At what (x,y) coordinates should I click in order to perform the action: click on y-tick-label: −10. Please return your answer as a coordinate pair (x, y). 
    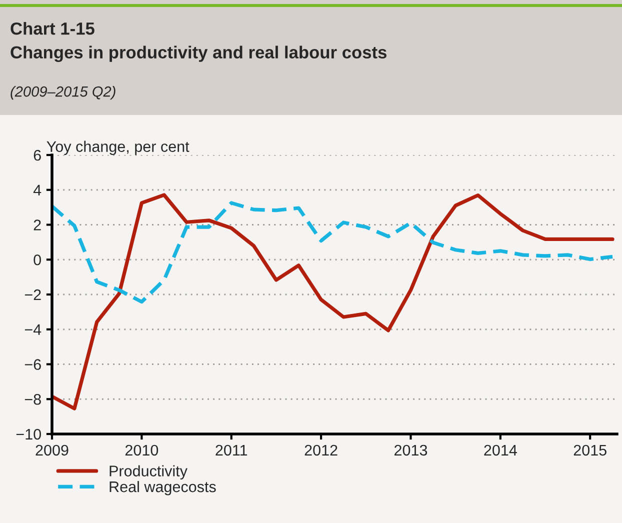
    Looking at the image, I should click on (28, 434).